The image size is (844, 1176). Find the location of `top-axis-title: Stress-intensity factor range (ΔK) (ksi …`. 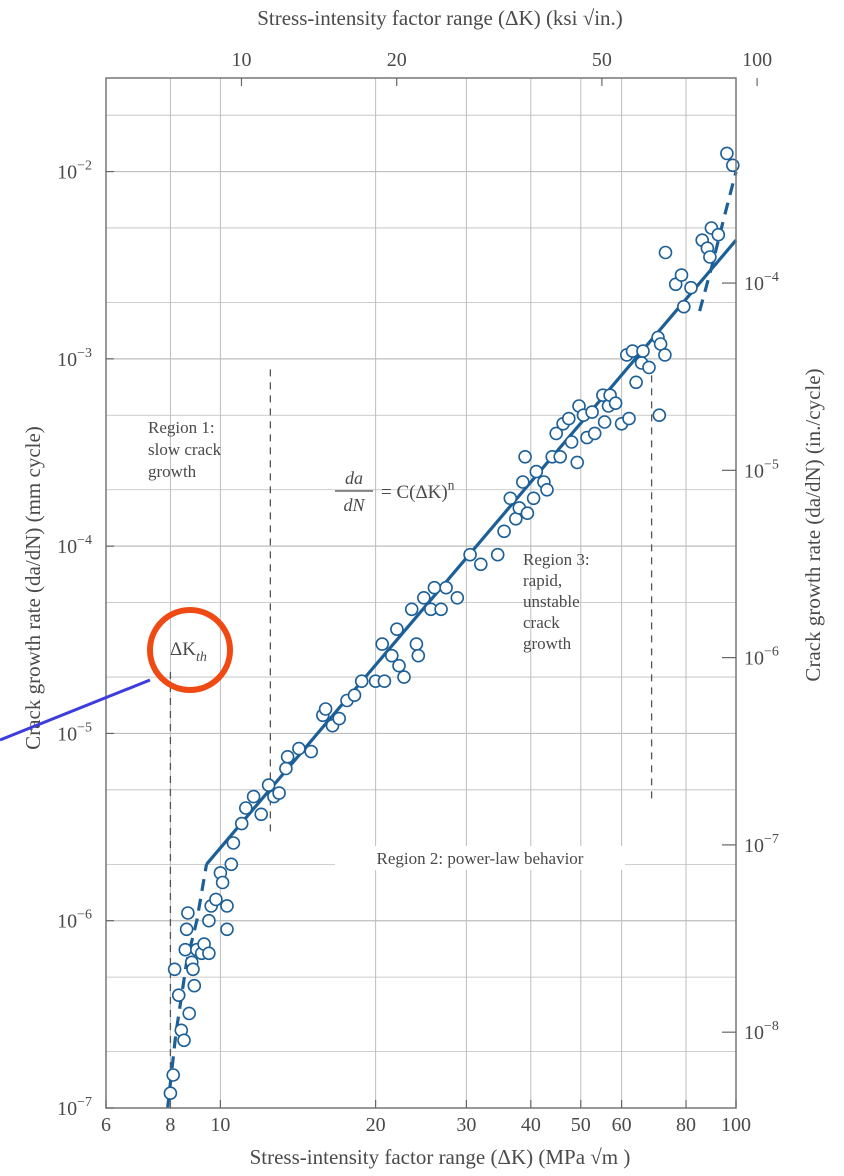

top-axis-title: Stress-intensity factor range (ΔK) (ksi … is located at coordinates (440, 18).